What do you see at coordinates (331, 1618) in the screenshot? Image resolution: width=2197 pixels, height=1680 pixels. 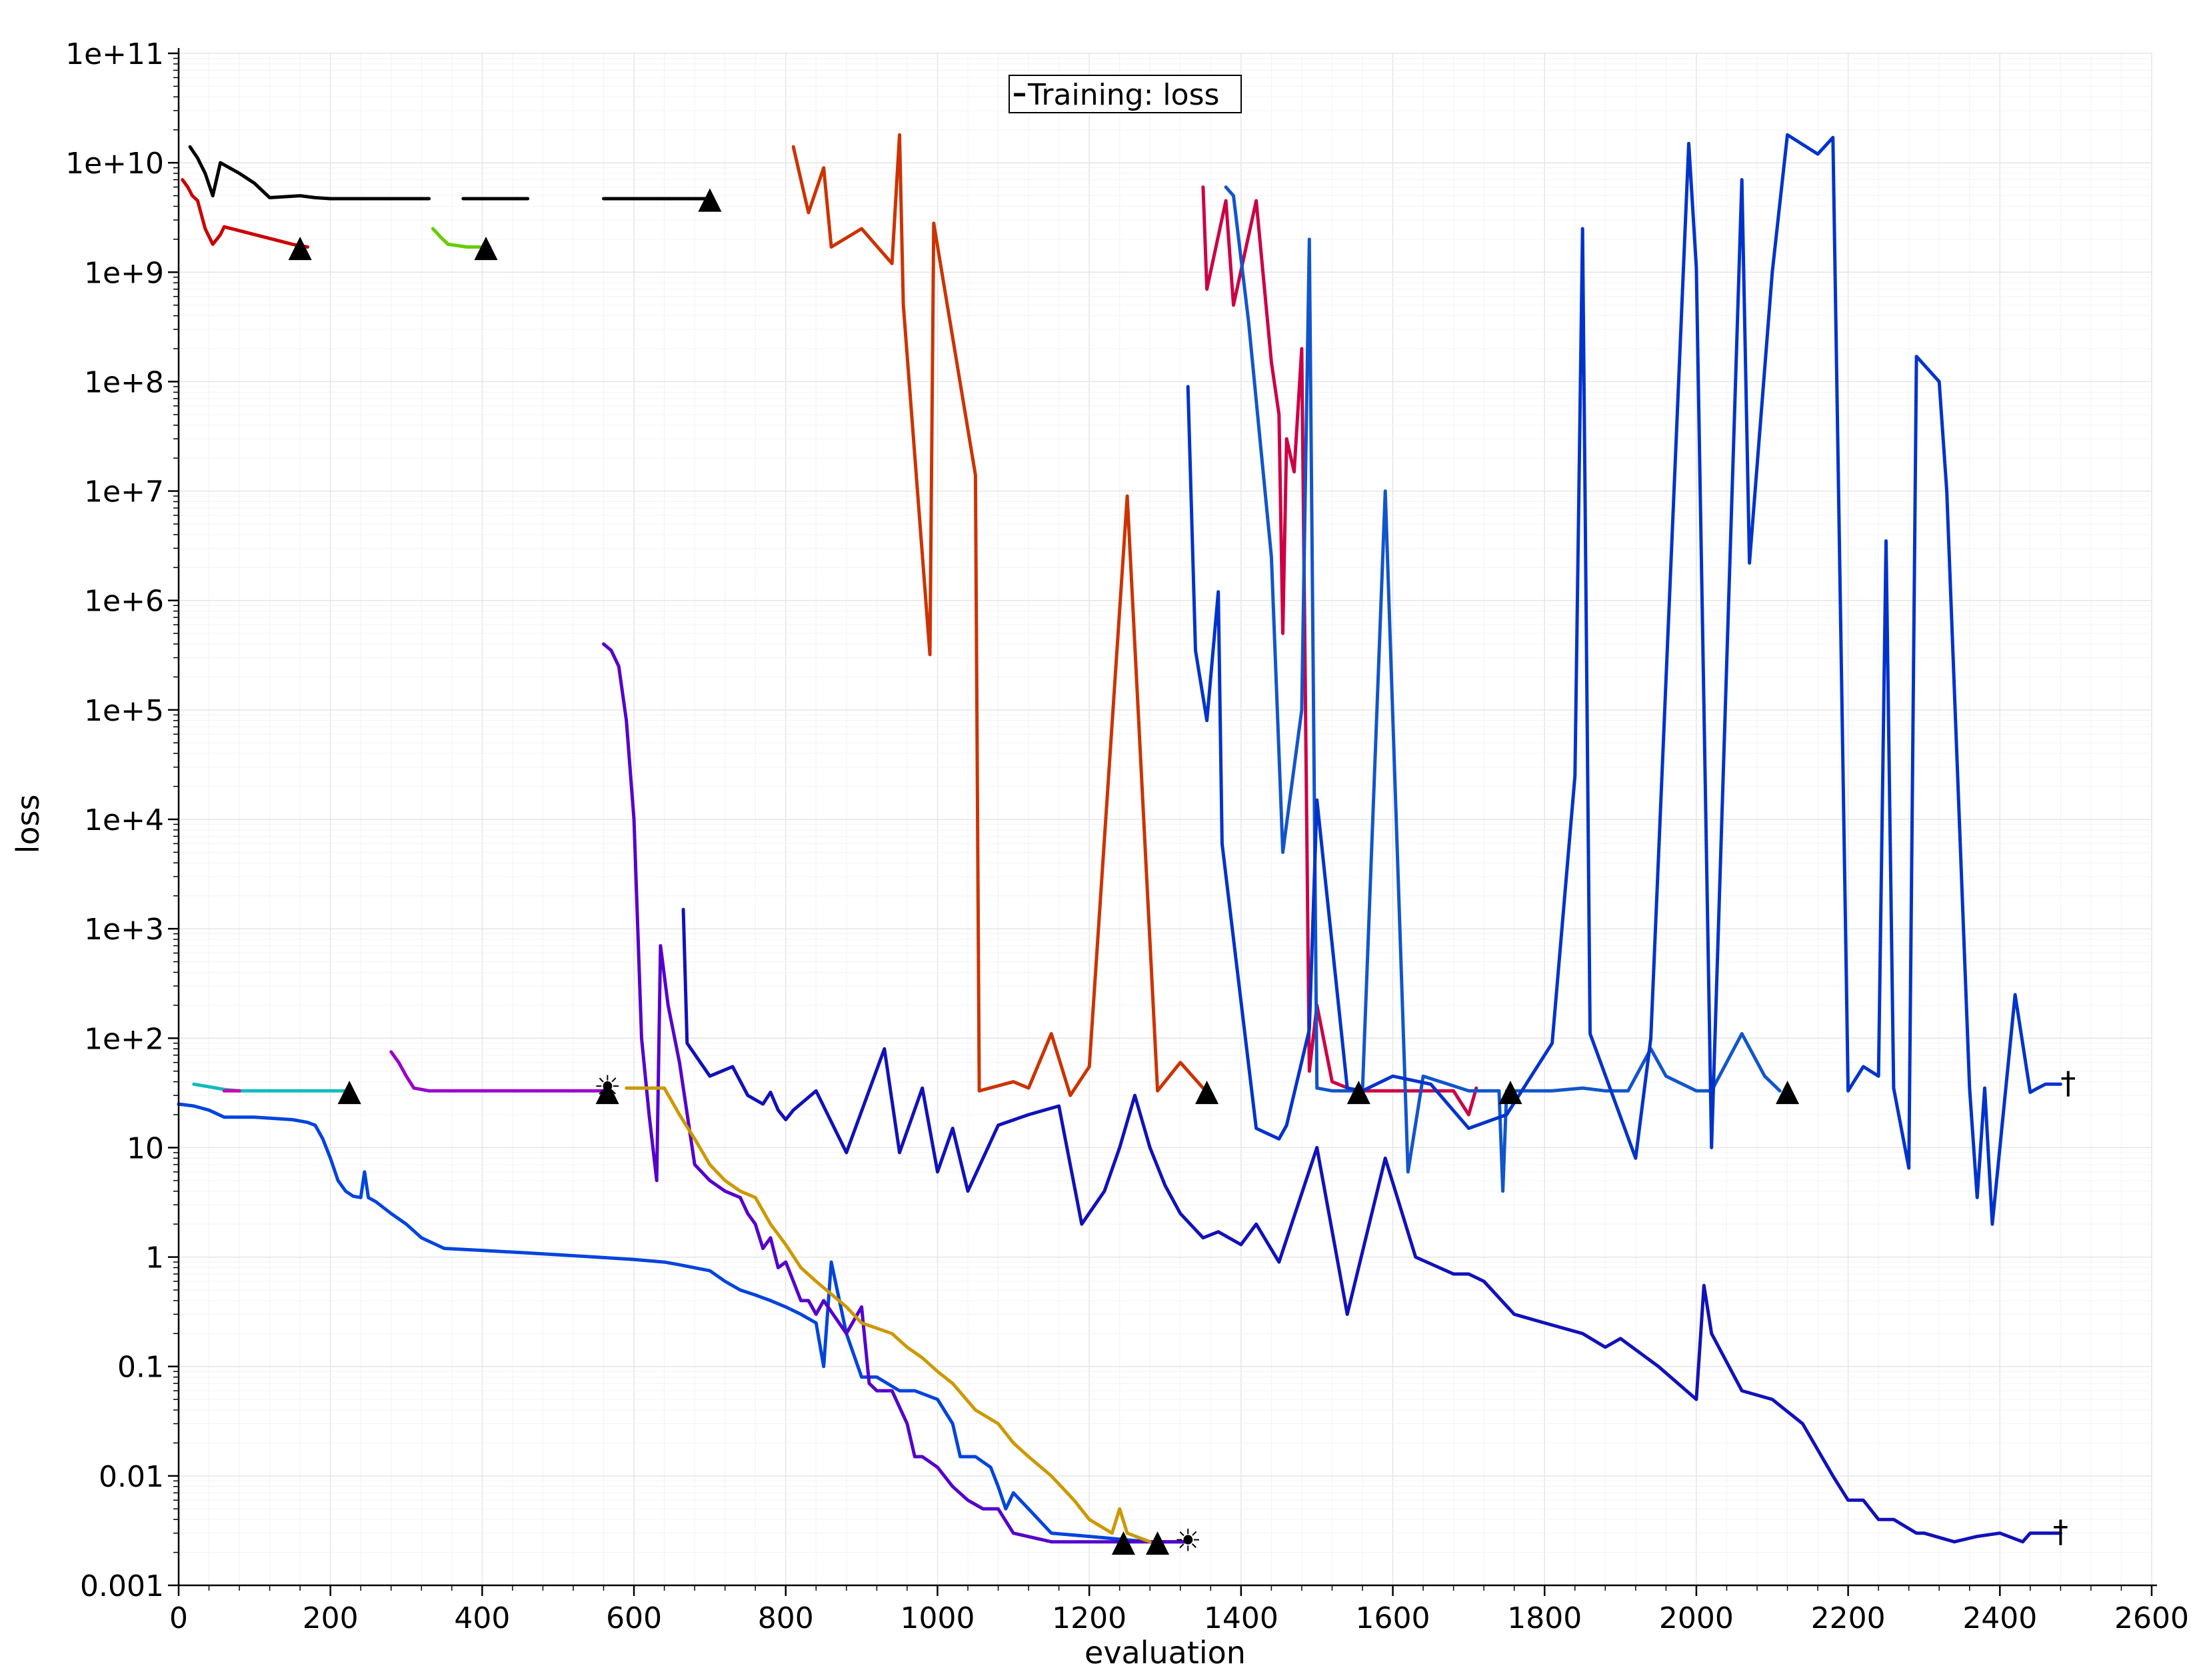 I see `x-tick-label: 200` at bounding box center [331, 1618].